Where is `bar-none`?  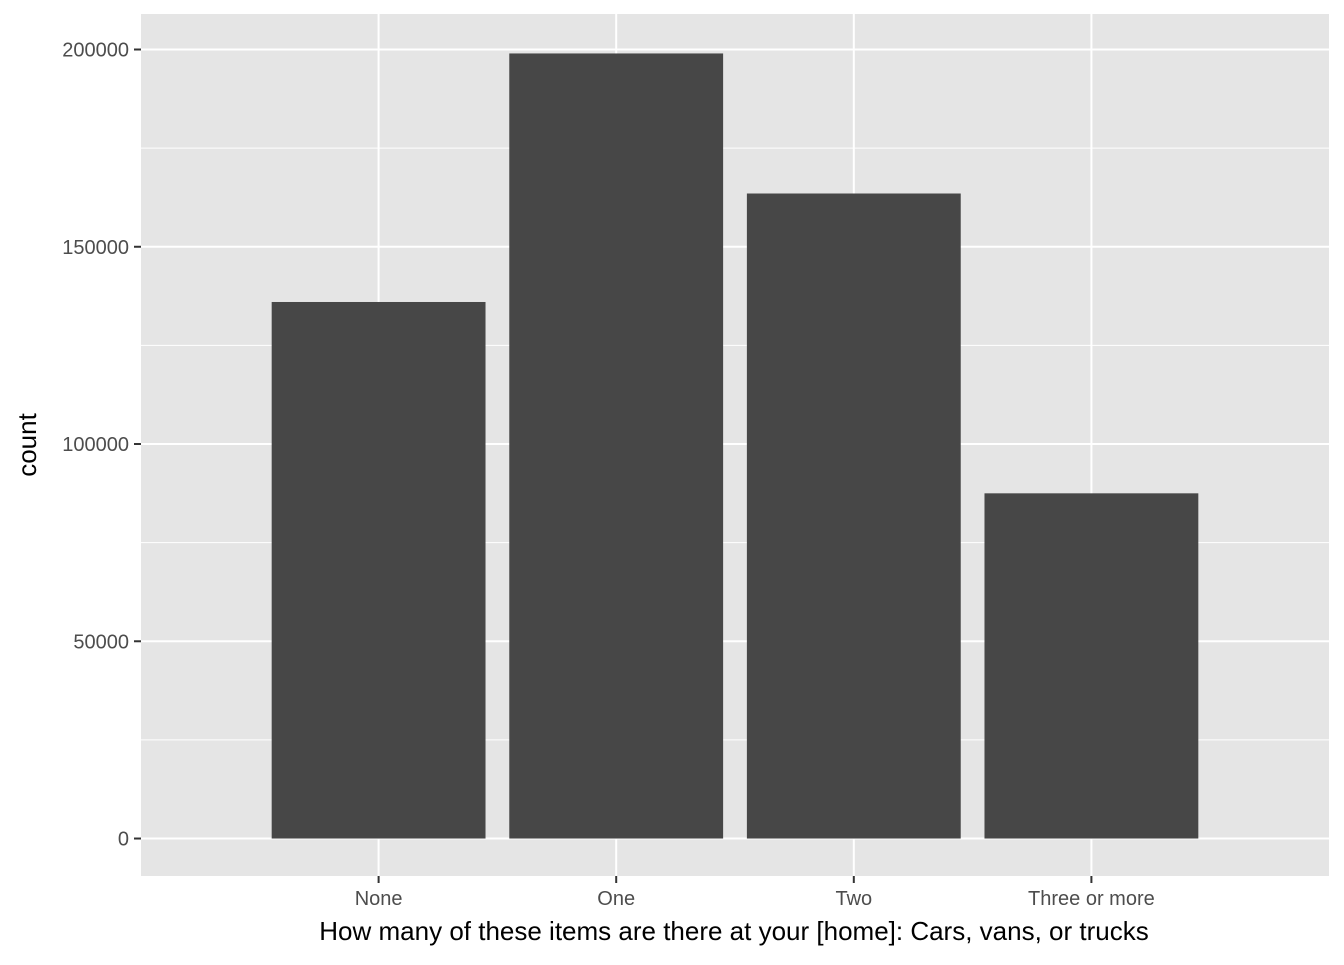
bar-none is located at coordinates (378, 570).